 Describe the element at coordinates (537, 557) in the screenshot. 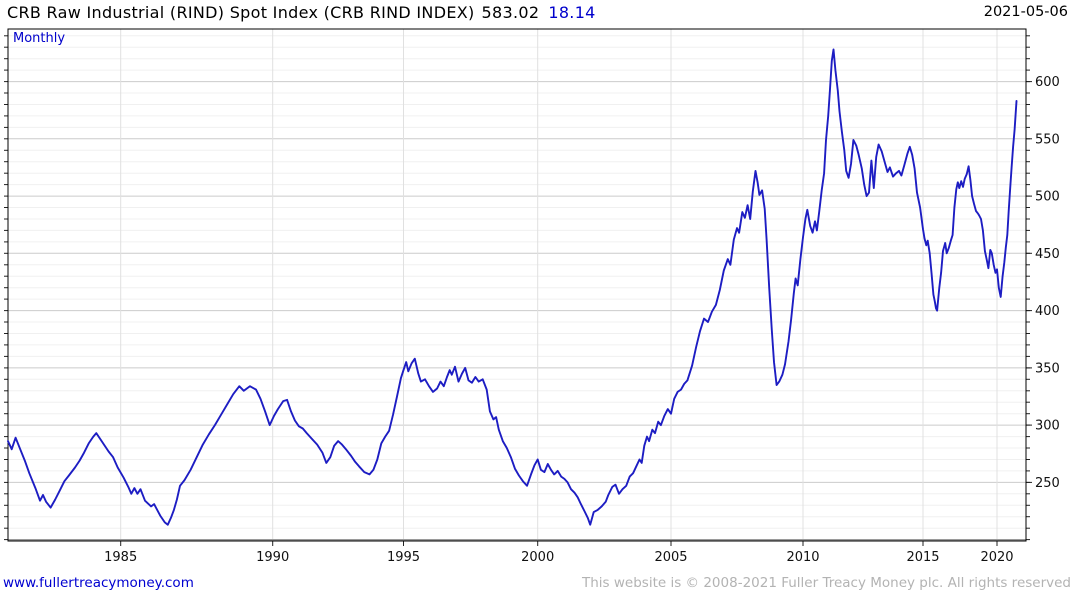

I see `x-axis-label: 2000` at that location.